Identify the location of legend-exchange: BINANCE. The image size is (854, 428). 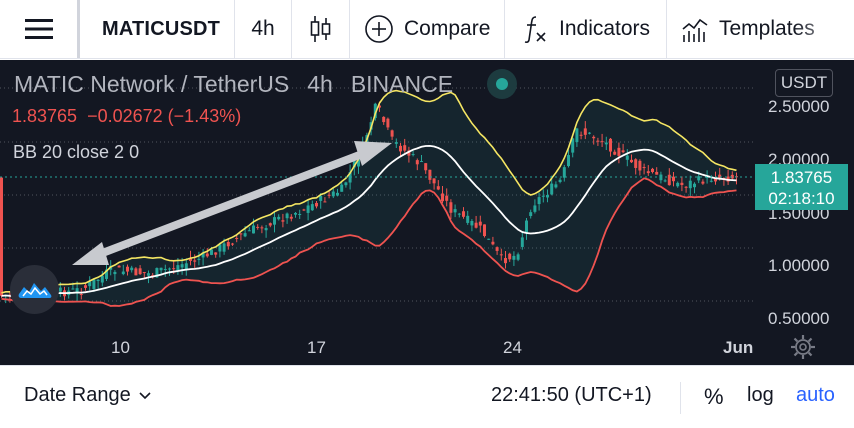
(402, 84).